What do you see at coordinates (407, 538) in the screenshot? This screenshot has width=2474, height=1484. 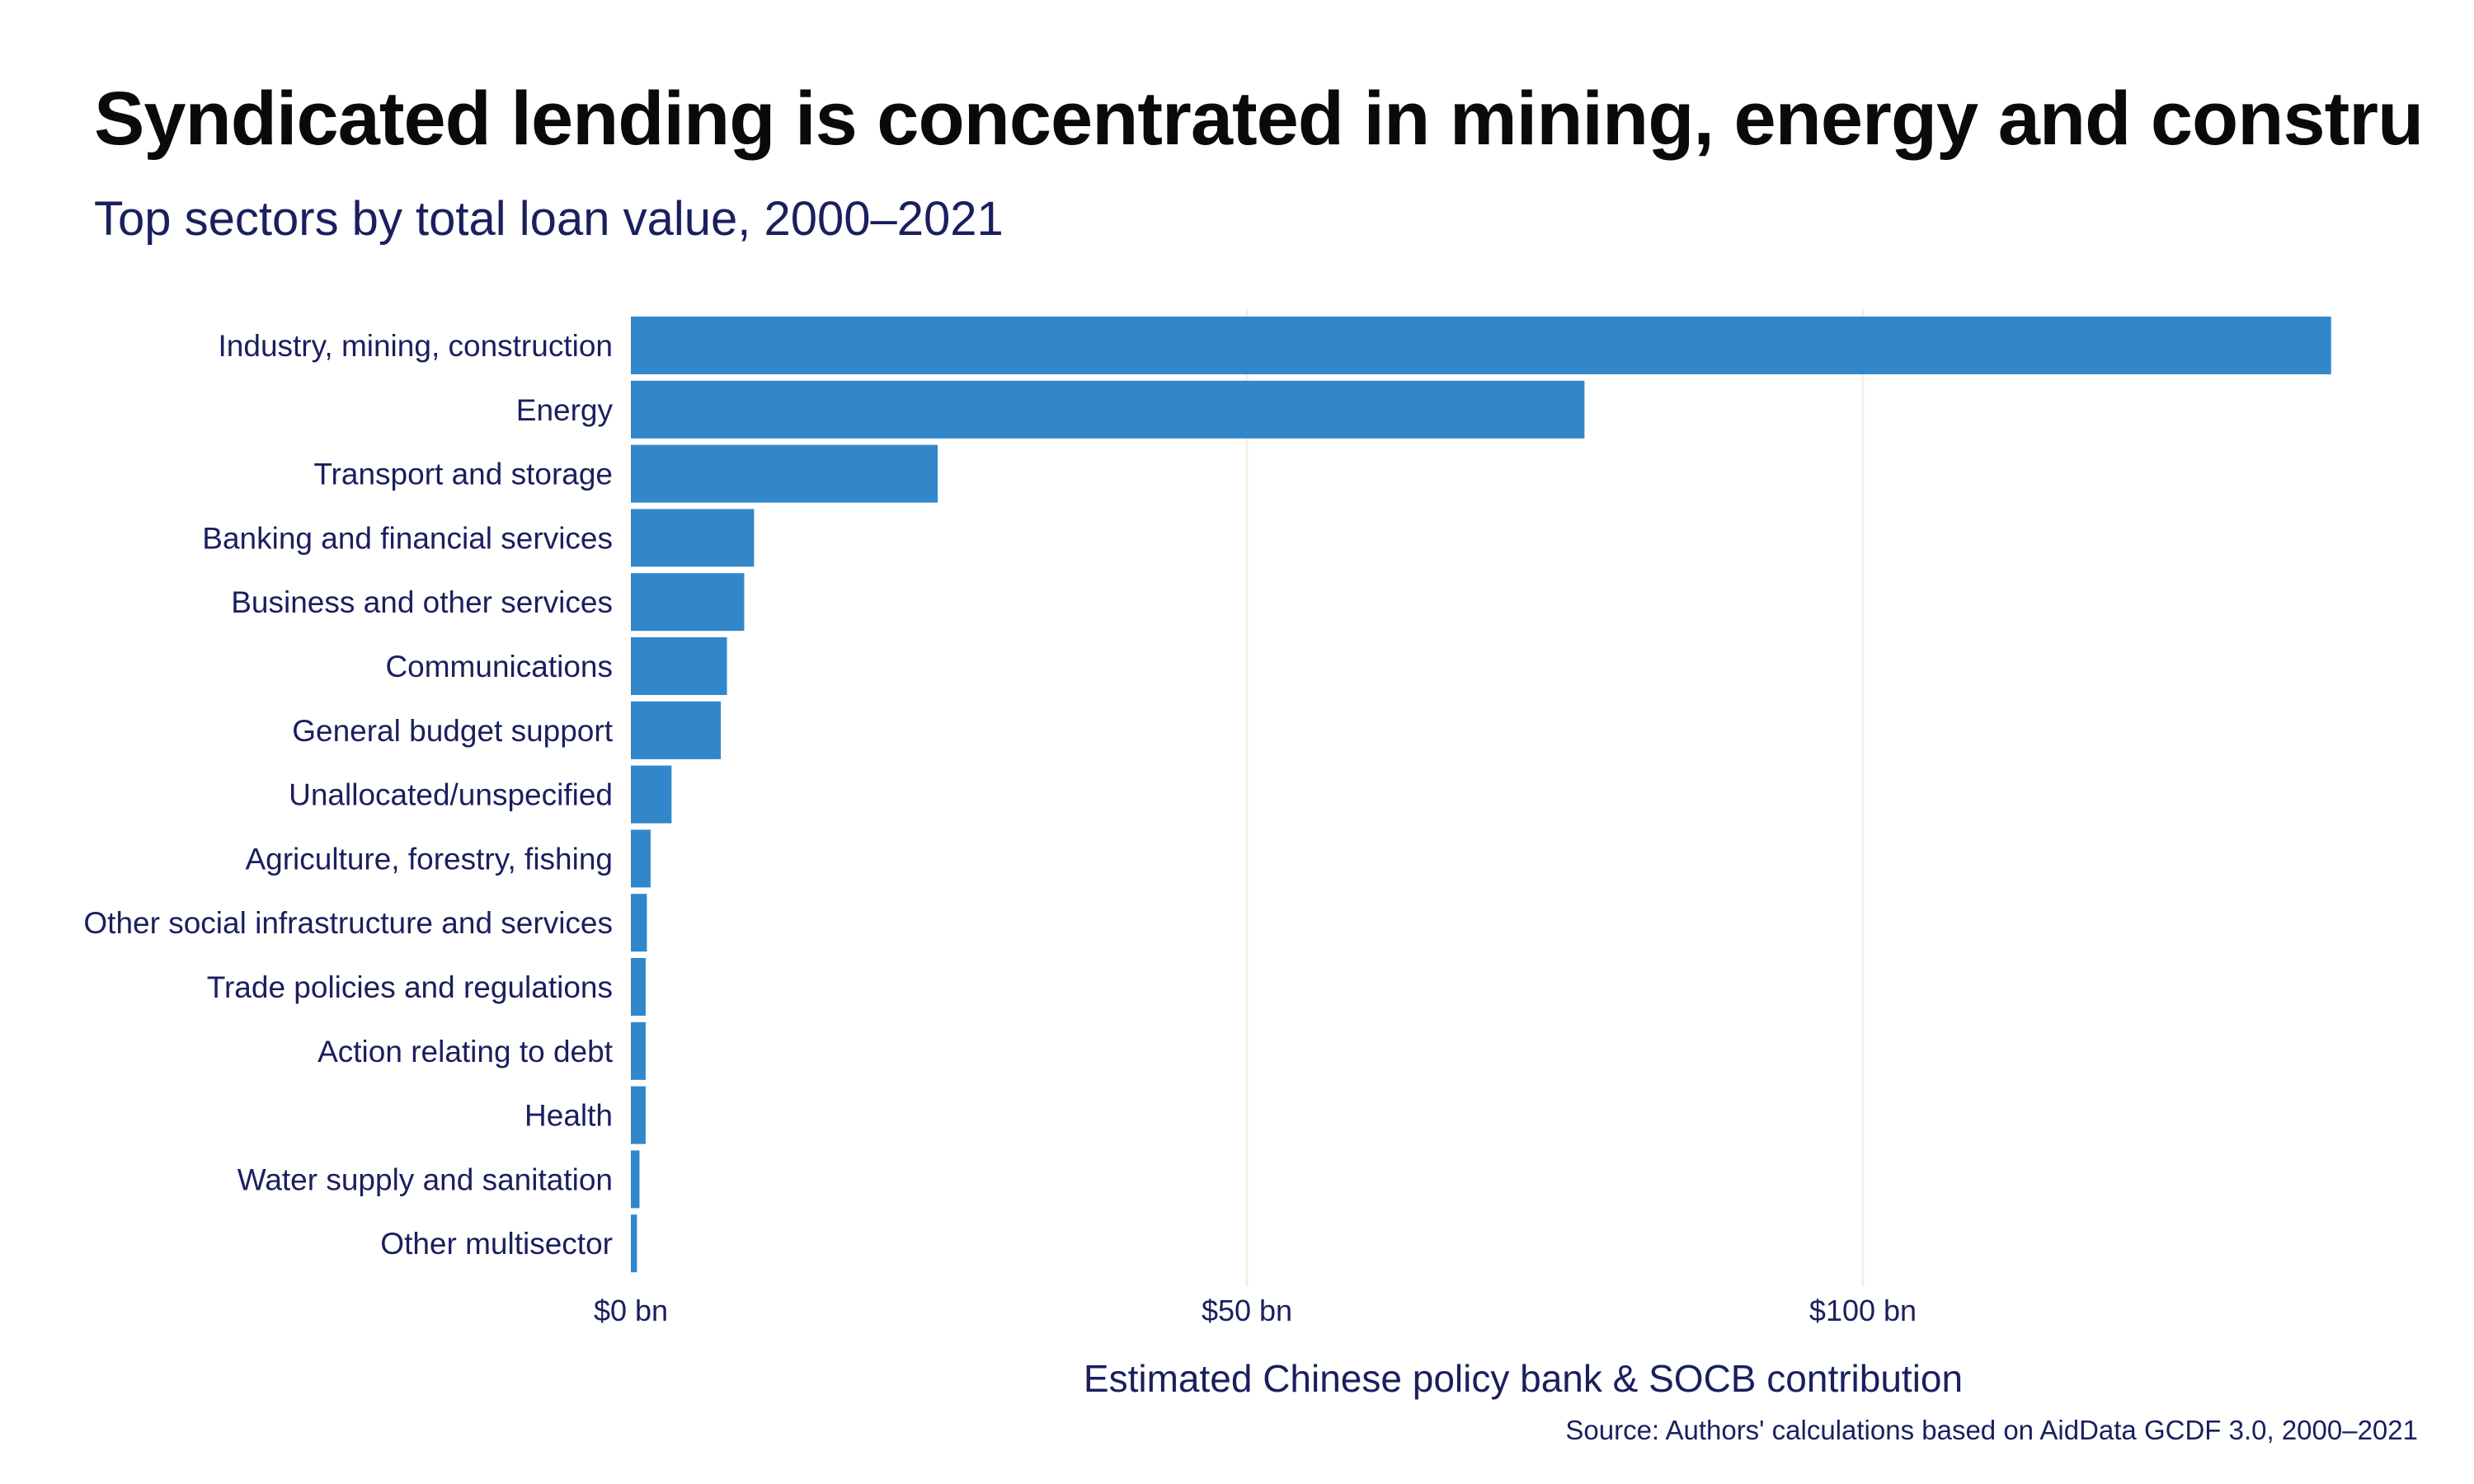 I see `category-label: Banking and financial services` at bounding box center [407, 538].